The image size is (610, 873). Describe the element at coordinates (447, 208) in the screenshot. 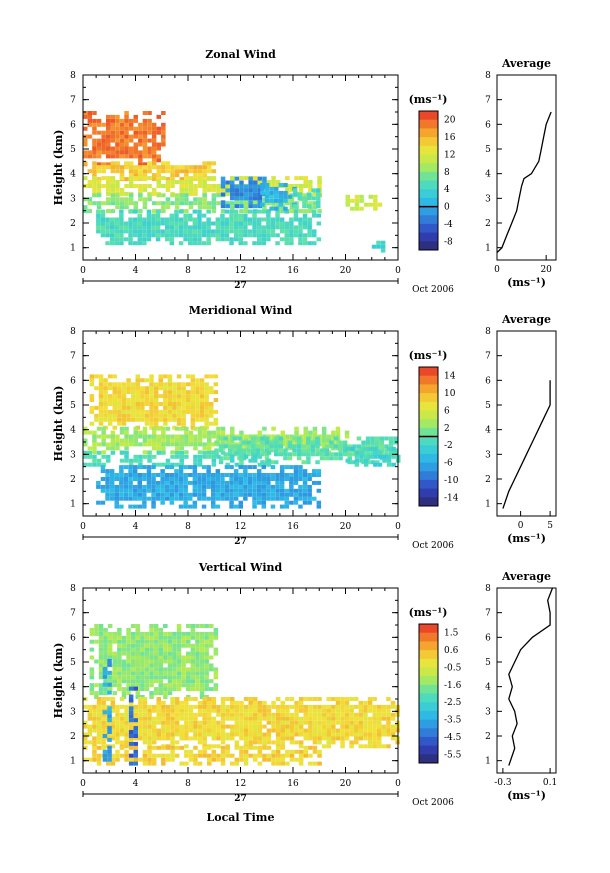

I see `colorbar-tick-label: 0` at that location.